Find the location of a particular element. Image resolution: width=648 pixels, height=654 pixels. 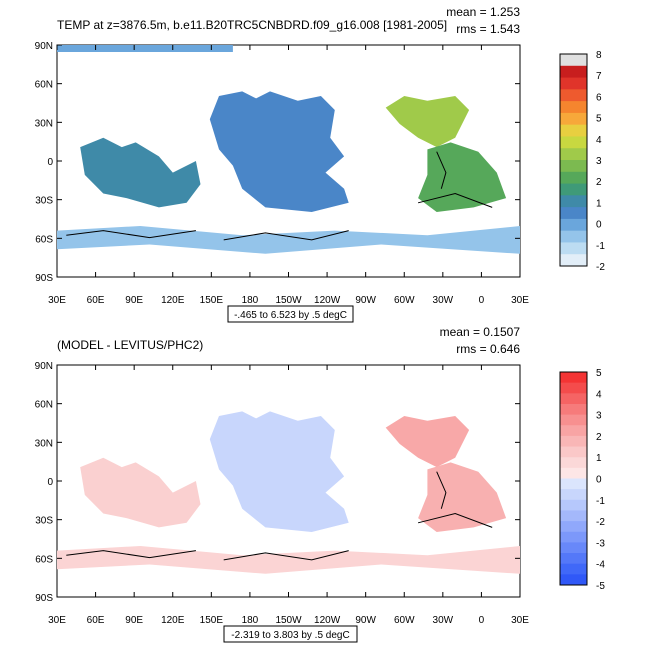

colorbar-label: -4 is located at coordinates (600, 565).